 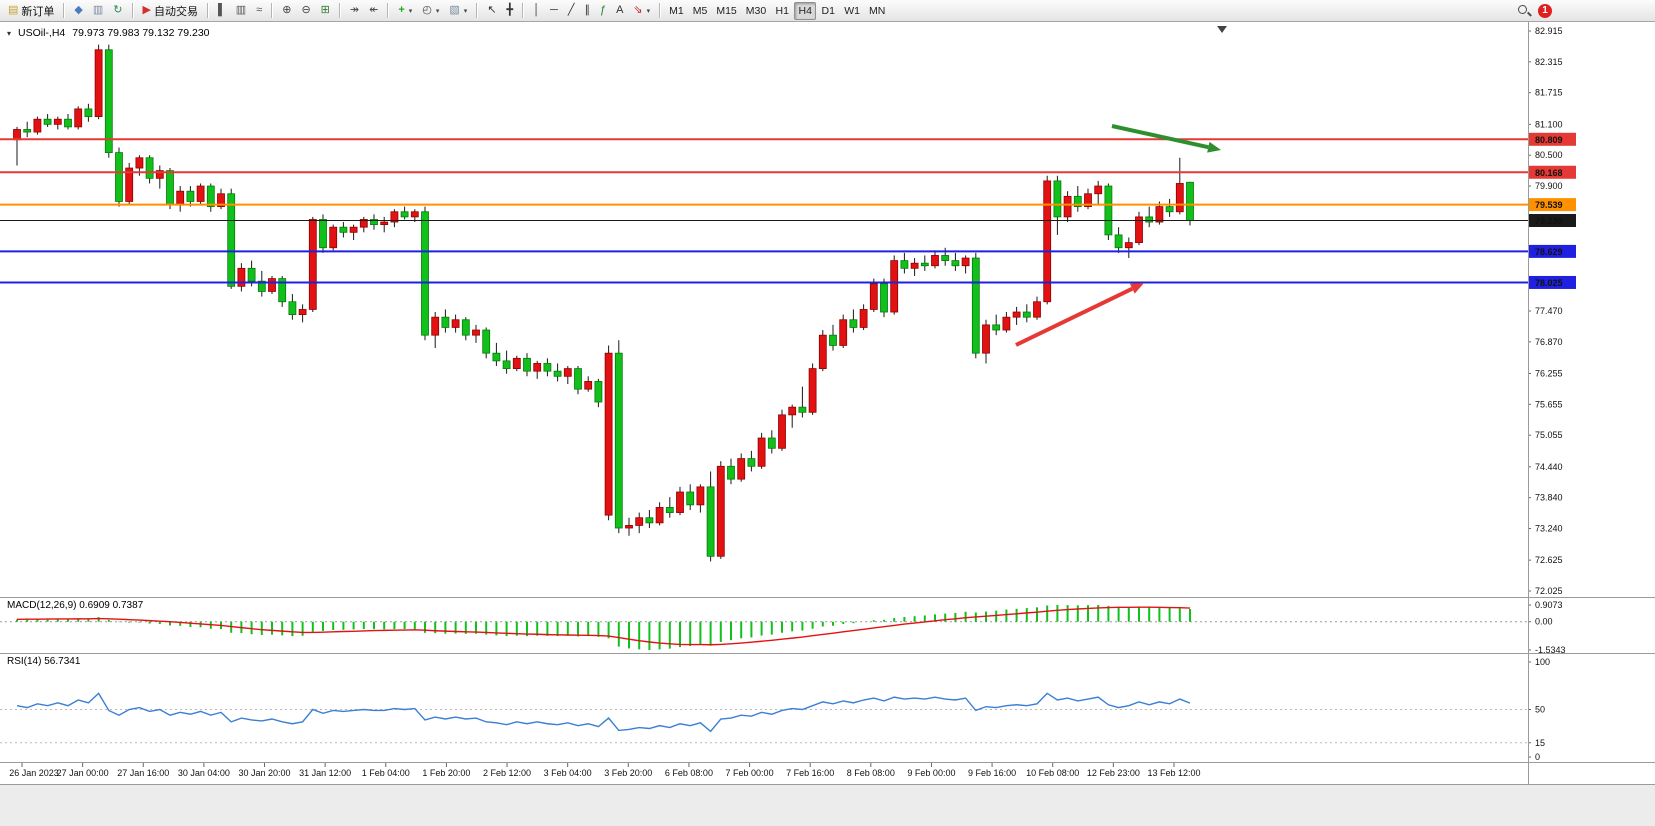 What do you see at coordinates (638, 10) in the screenshot?
I see `arrows-tool-icon: ⇘` at bounding box center [638, 10].